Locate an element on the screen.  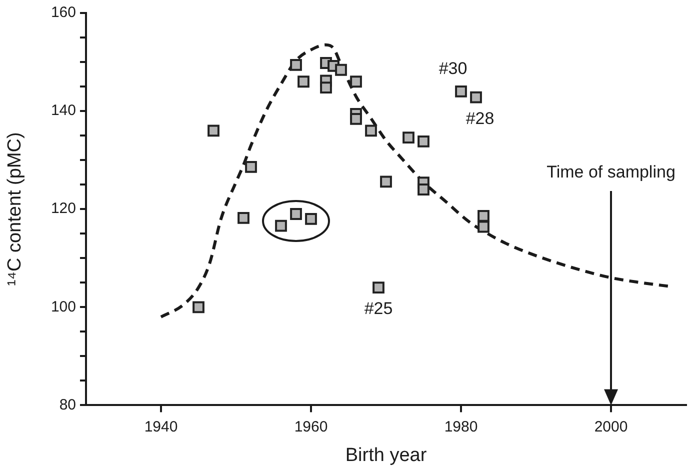
annotation: #30 is located at coordinates (453, 68).